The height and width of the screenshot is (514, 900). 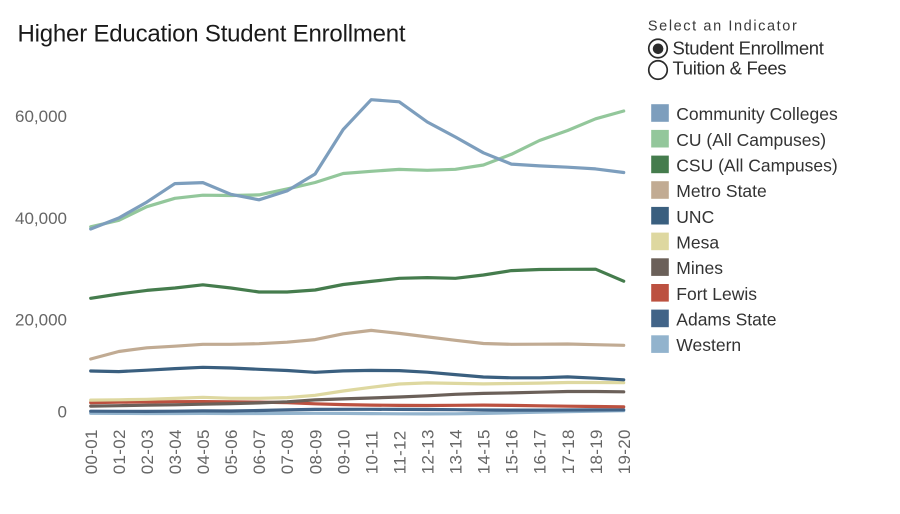 What do you see at coordinates (596, 451) in the screenshot?
I see `svg-text: 18-19` at bounding box center [596, 451].